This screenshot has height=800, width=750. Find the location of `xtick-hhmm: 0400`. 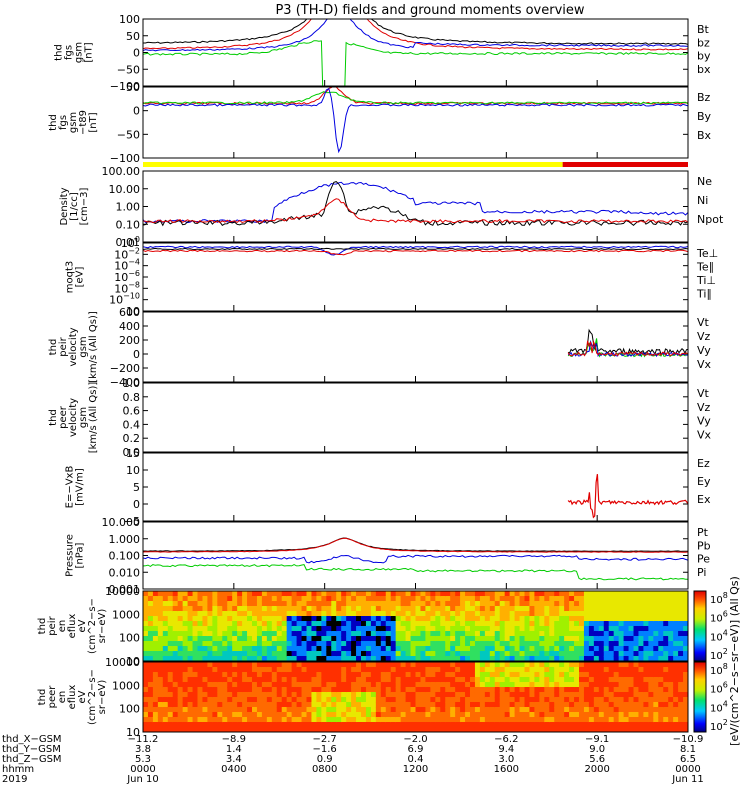

xtick-hhmm: 0400 is located at coordinates (233, 769).